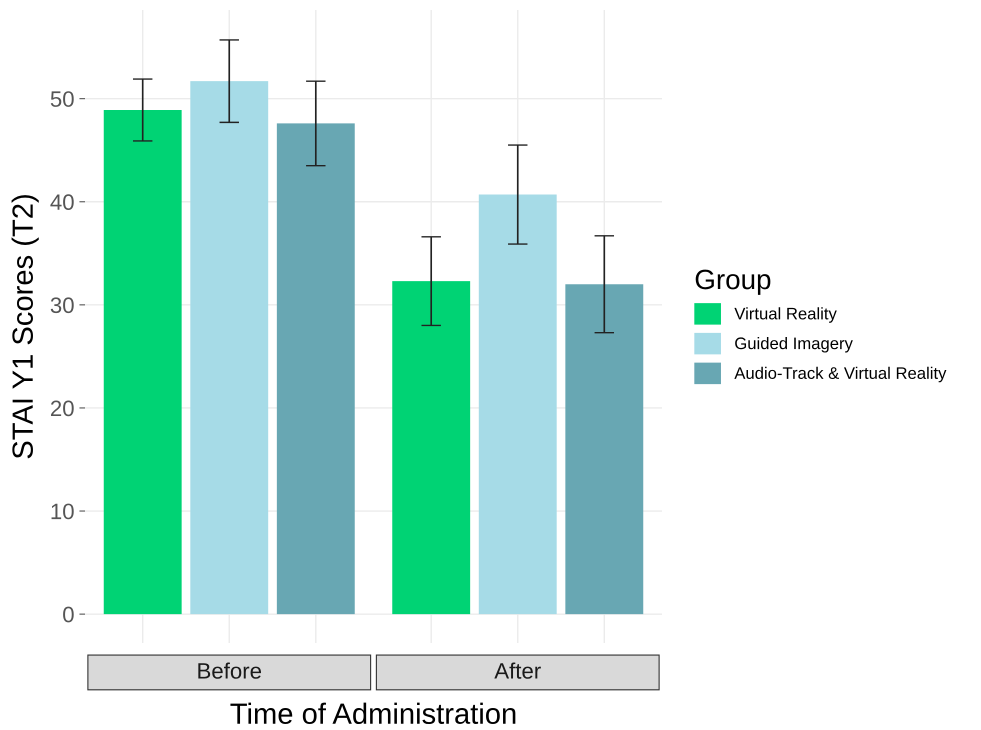  I want to click on y-tick-label: 50, so click(62, 99).